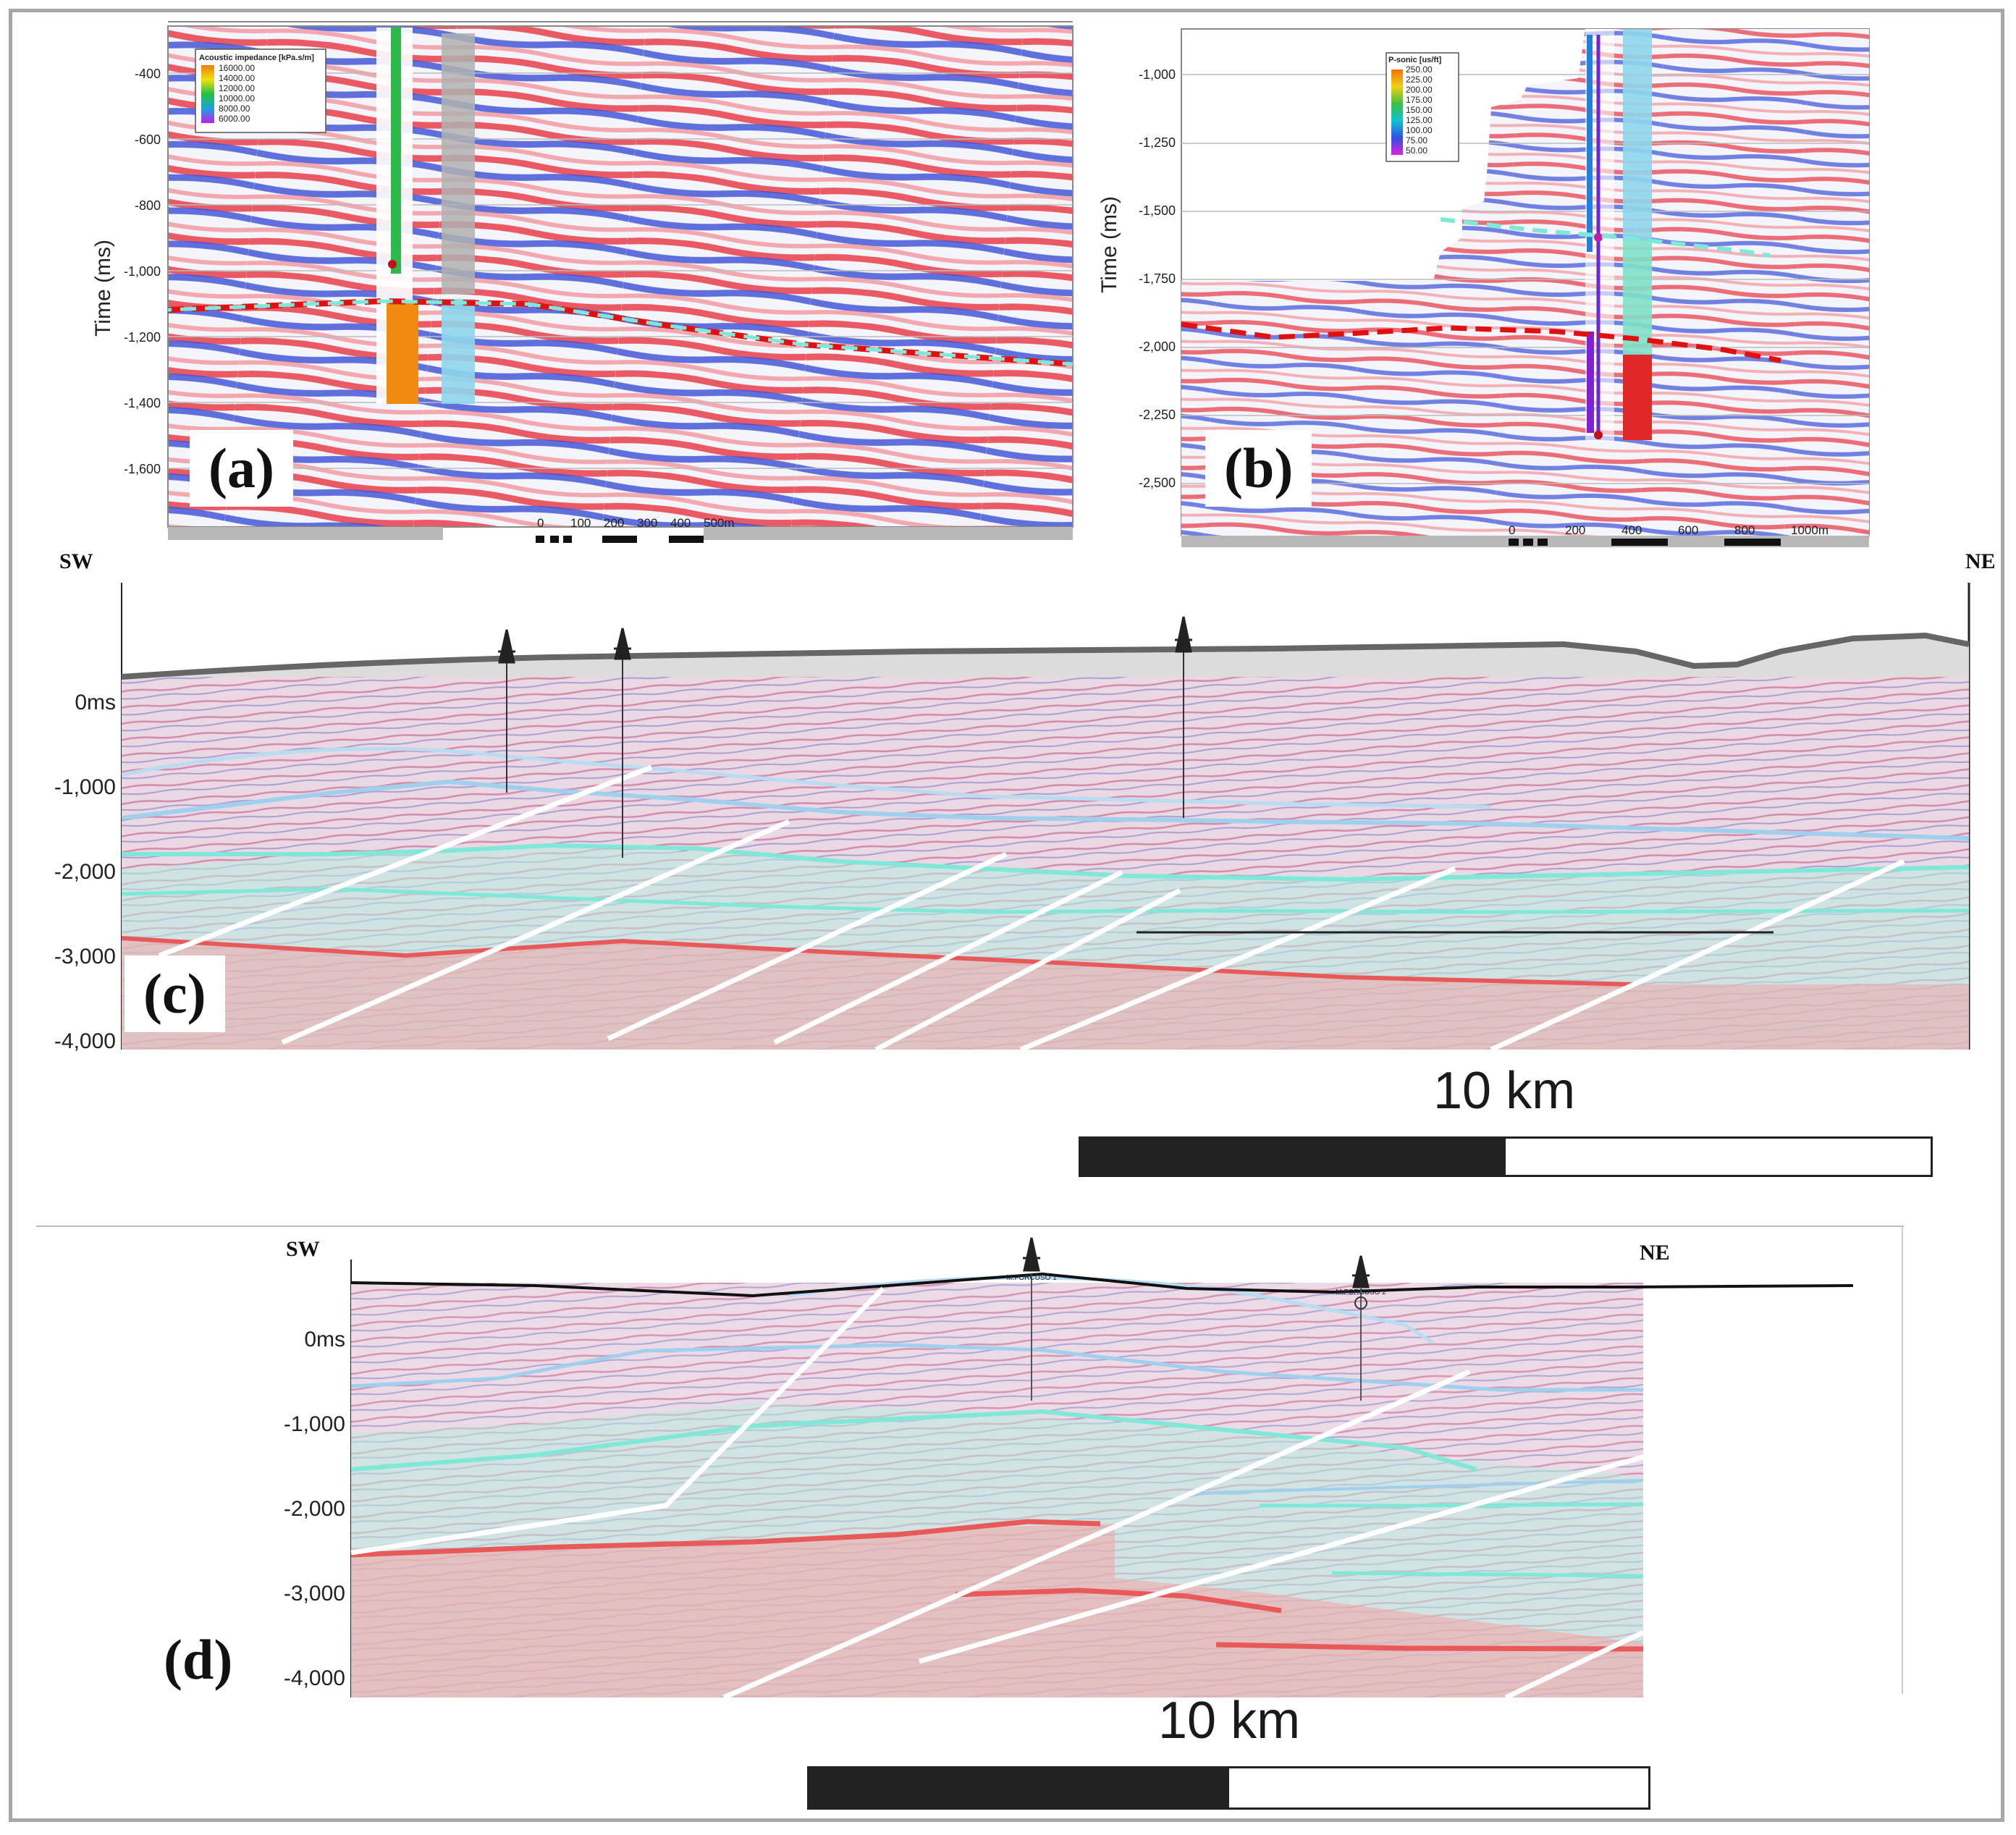 The width and height of the screenshot is (2016, 1835). Describe the element at coordinates (1655, 1253) in the screenshot. I see `panel-d-ne-label: NE` at that location.